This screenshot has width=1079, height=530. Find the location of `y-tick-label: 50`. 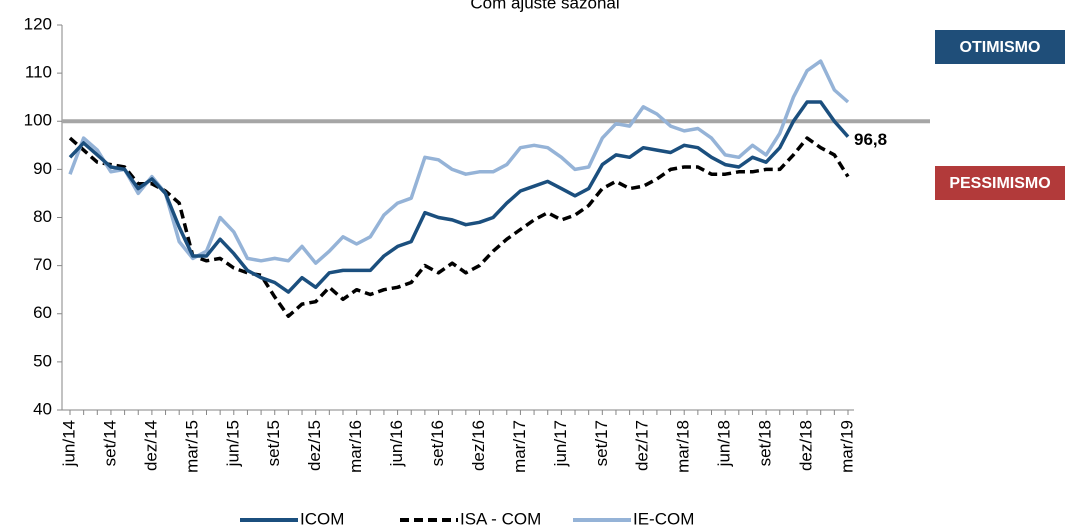

y-tick-label: 50 is located at coordinates (42, 360).